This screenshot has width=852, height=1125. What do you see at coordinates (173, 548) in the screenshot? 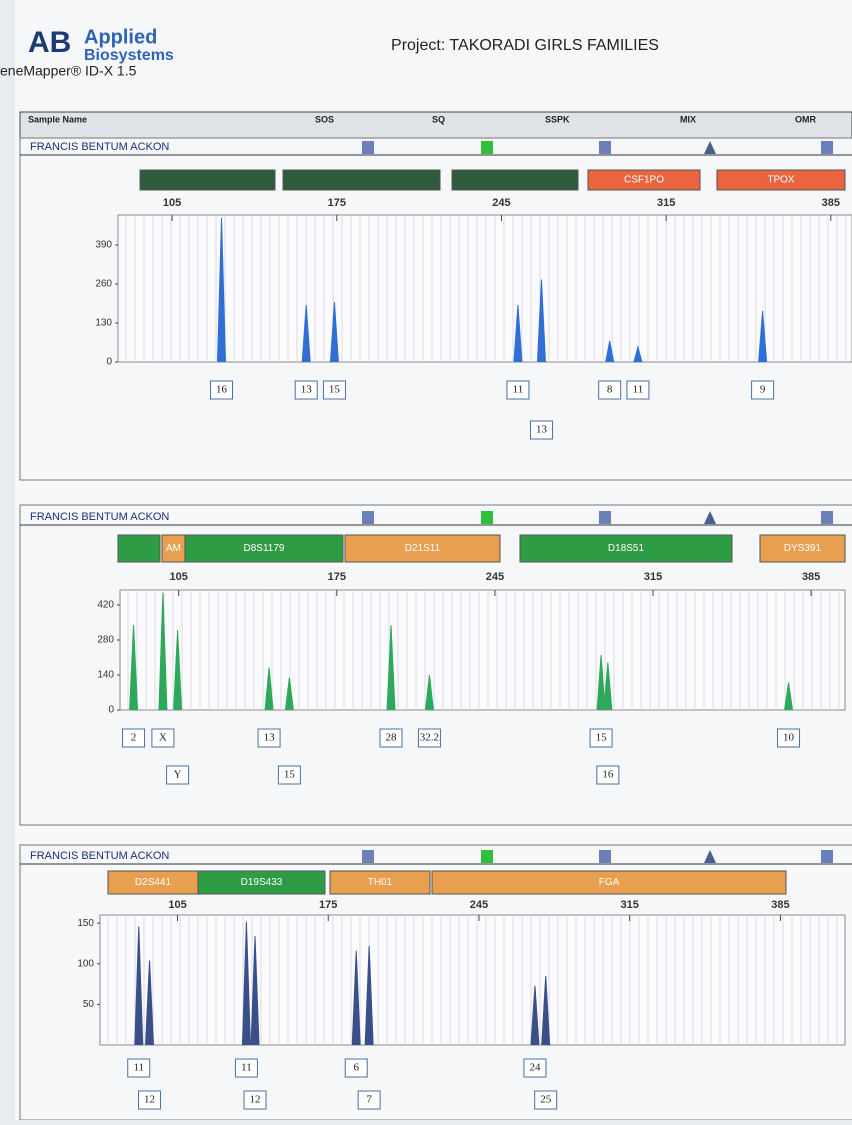
I see `marker-label: AM` at bounding box center [173, 548].